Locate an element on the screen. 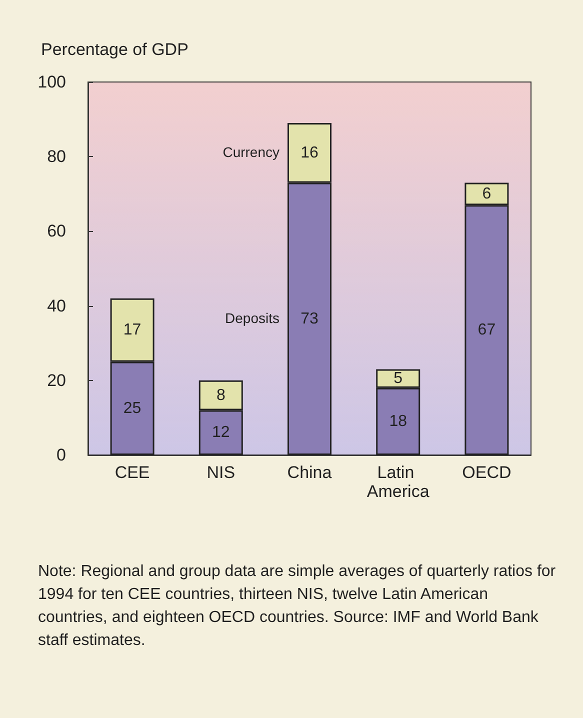 The image size is (583, 718). data-label: 18 is located at coordinates (398, 421).